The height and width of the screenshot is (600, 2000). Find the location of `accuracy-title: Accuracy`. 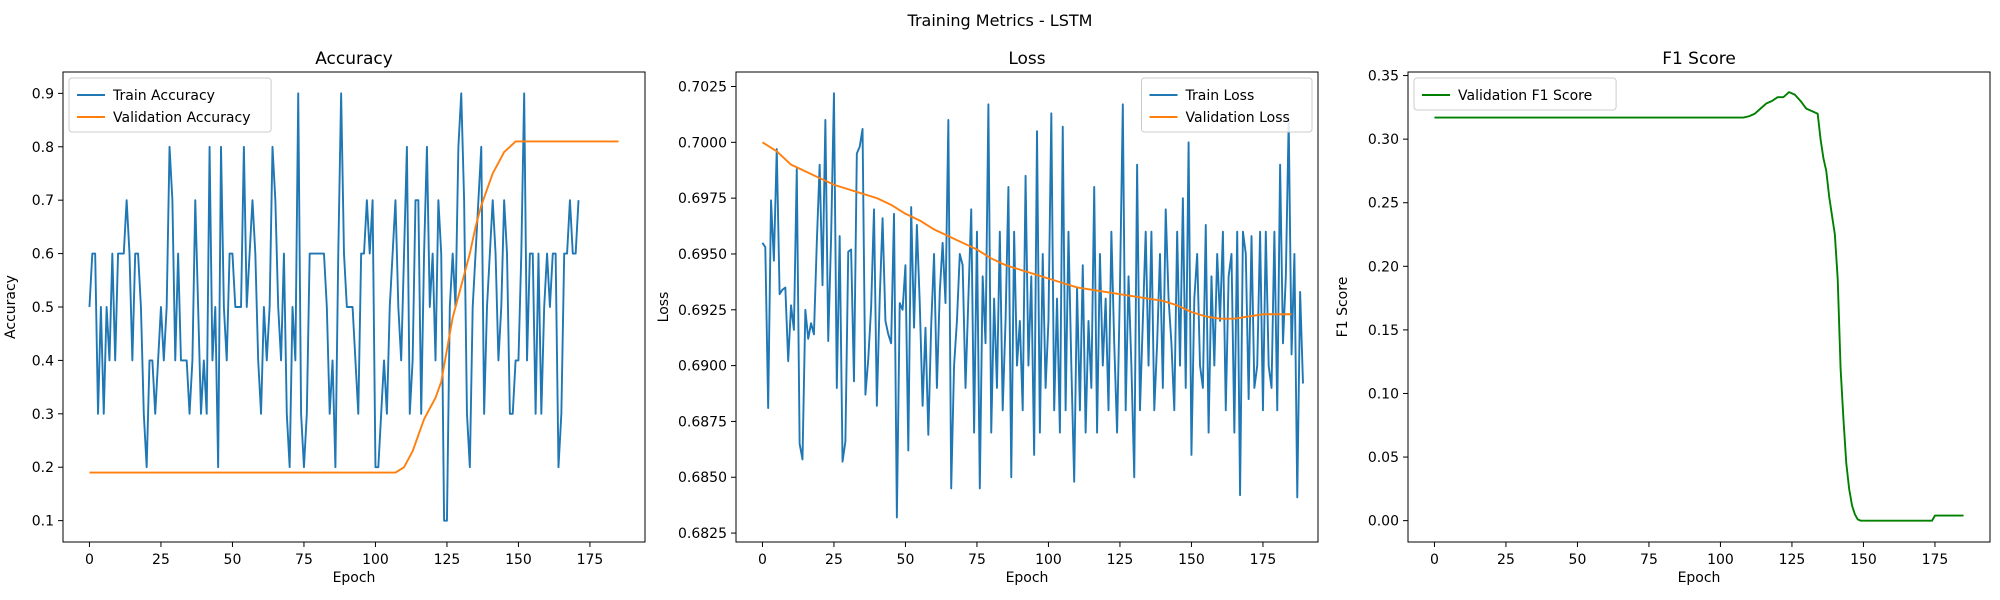

accuracy-title: Accuracy is located at coordinates (354, 59).